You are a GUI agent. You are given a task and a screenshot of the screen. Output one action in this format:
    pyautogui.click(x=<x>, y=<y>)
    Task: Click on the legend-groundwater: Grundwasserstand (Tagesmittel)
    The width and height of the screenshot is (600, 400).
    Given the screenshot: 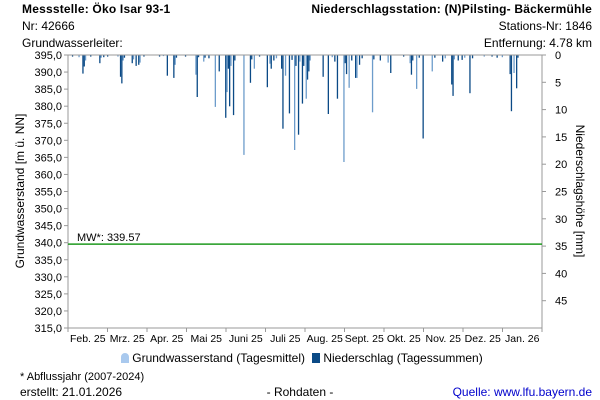 What is the action you would take?
    pyautogui.click(x=218, y=357)
    